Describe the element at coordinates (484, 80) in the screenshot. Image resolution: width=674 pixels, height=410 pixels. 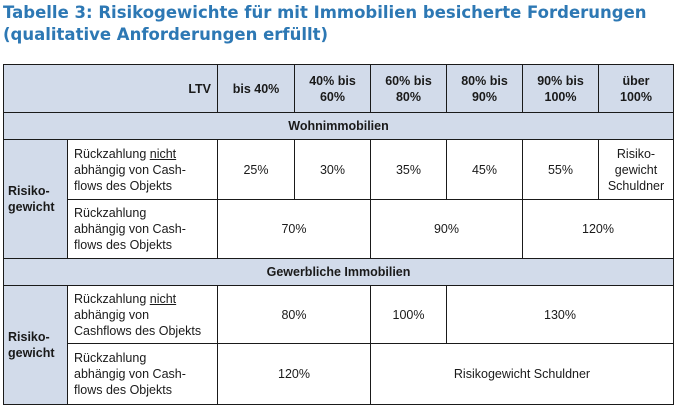
I see `col-header-line: 80% bis` at that location.